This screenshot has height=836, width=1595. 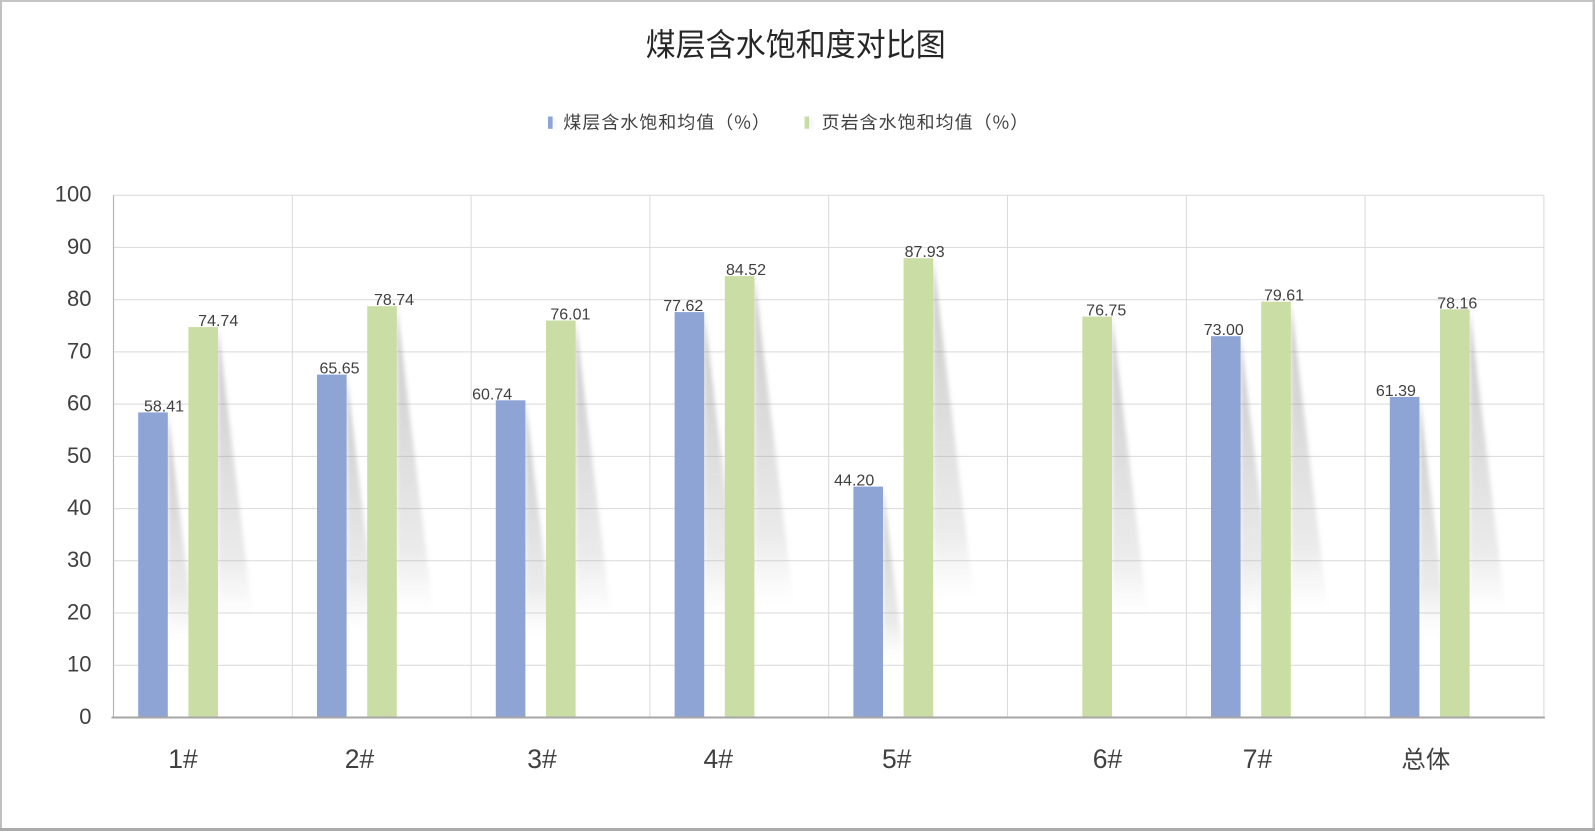 What do you see at coordinates (394, 300) in the screenshot?
I see `svg-text: 78.74` at bounding box center [394, 300].